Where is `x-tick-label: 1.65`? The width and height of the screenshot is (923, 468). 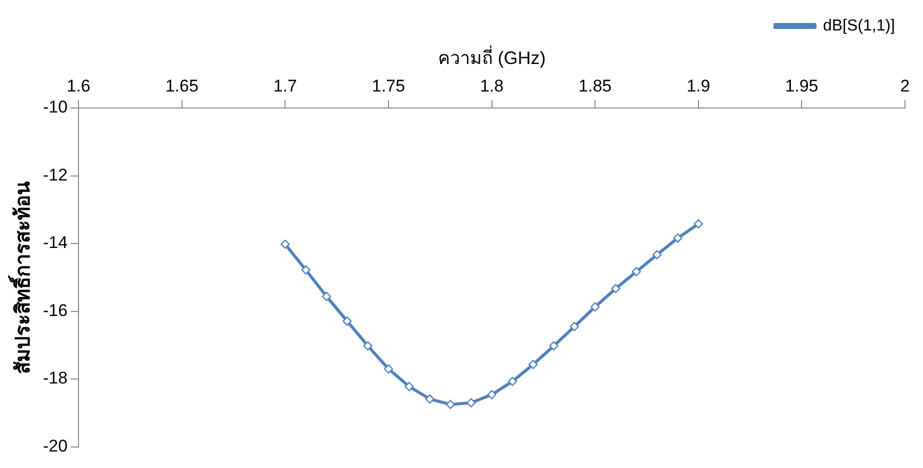 x-tick-label: 1.65 is located at coordinates (181, 86).